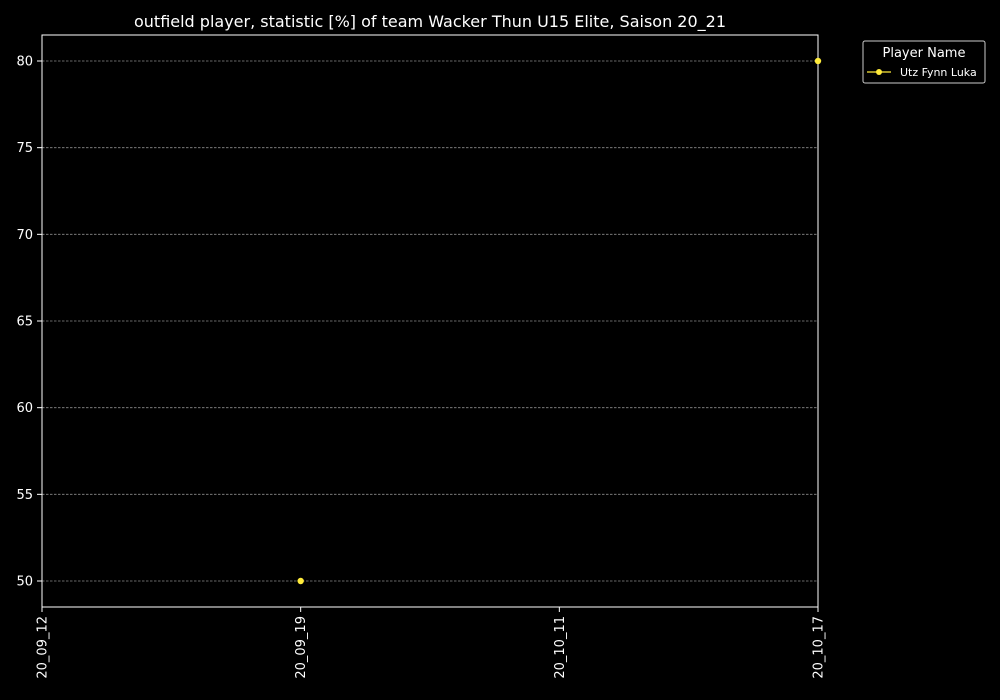 The width and height of the screenshot is (1000, 700). I want to click on y-tick-label: 50, so click(24, 582).